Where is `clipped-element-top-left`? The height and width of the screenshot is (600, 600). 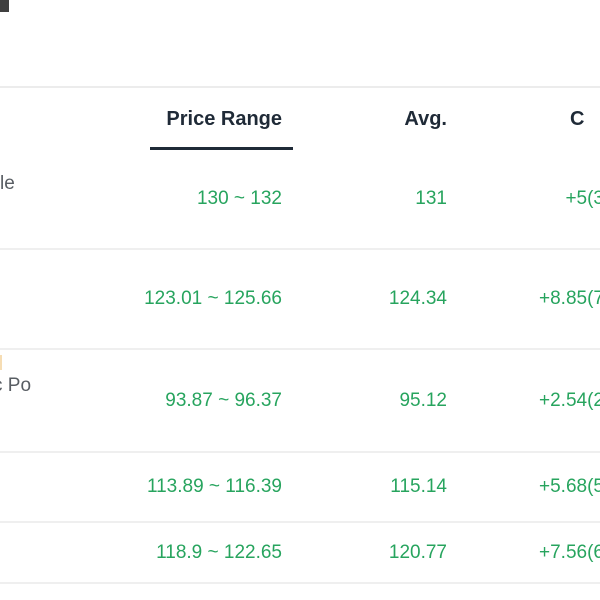
clipped-element-top-left is located at coordinates (4, 6).